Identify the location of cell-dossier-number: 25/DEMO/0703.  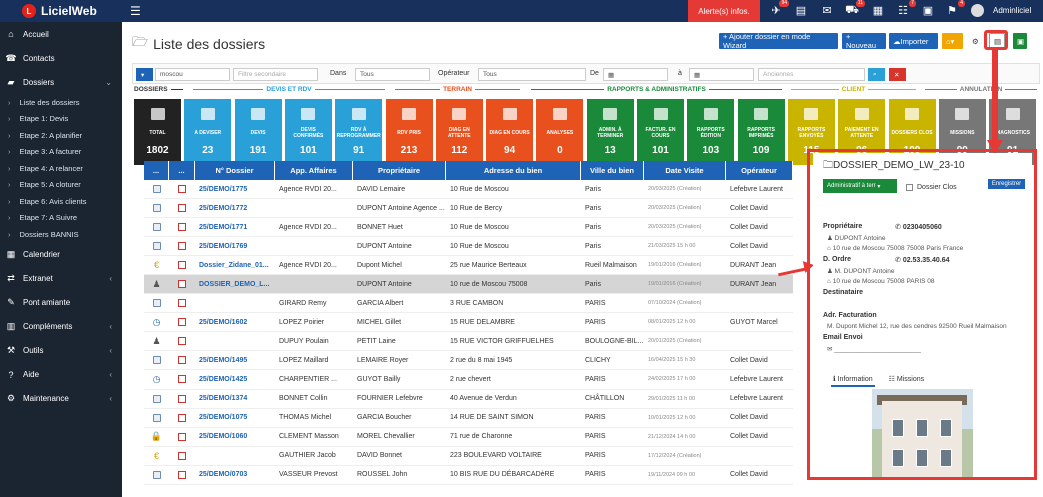
(223, 475).